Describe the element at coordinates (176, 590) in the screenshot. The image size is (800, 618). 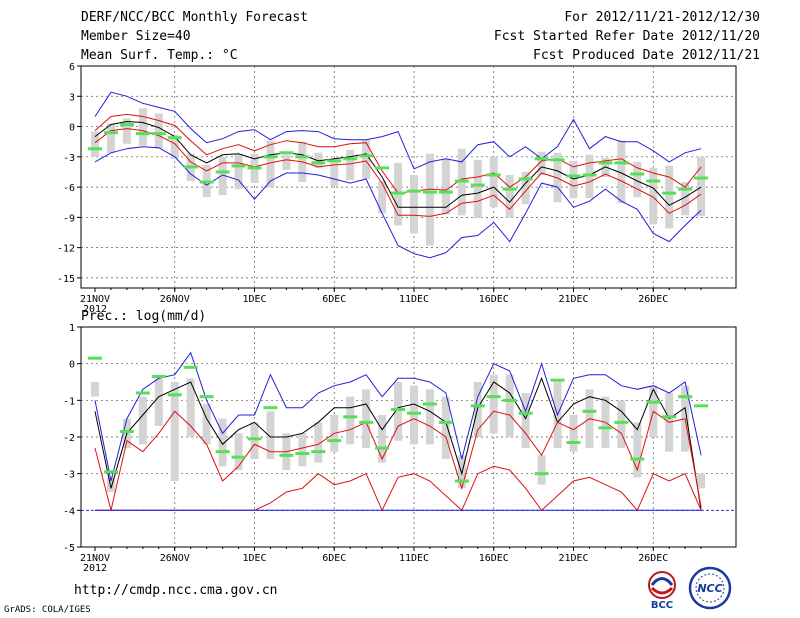
I see `source-url: http://cmdp.ncc.cma.gov.cn` at that location.